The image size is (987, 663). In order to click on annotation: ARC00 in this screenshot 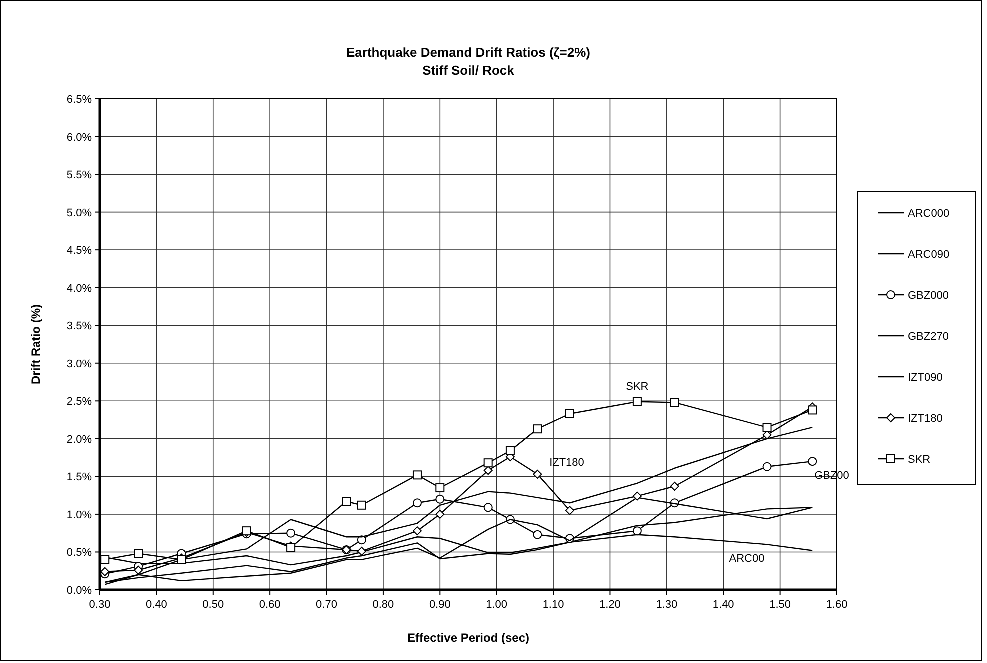, I will do `click(747, 559)`.